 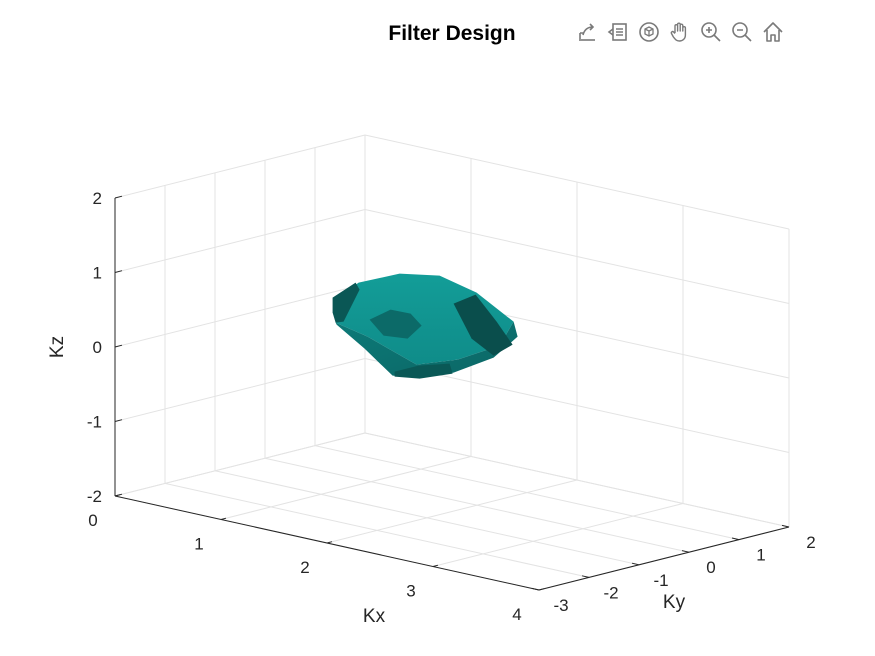 I want to click on surface-front-face, so click(x=426, y=349).